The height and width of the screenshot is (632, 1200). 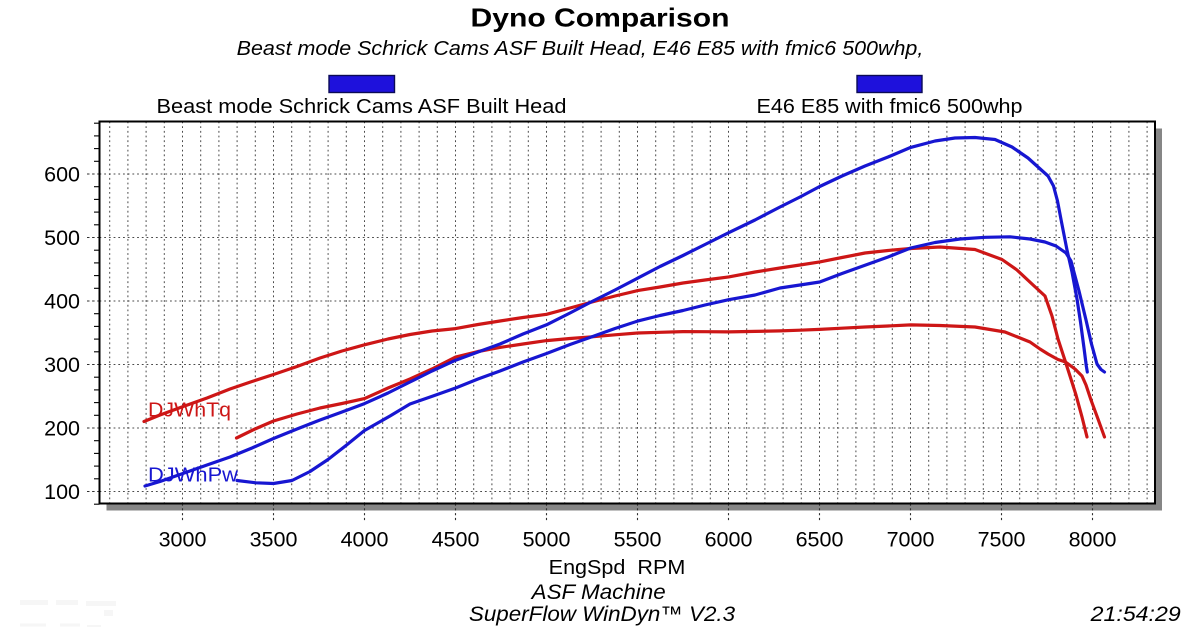 I want to click on svg-text: 5000, so click(x=547, y=540).